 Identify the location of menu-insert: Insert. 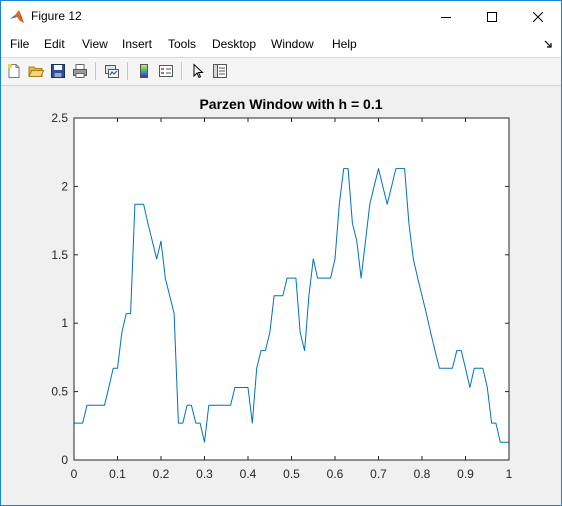
(137, 44).